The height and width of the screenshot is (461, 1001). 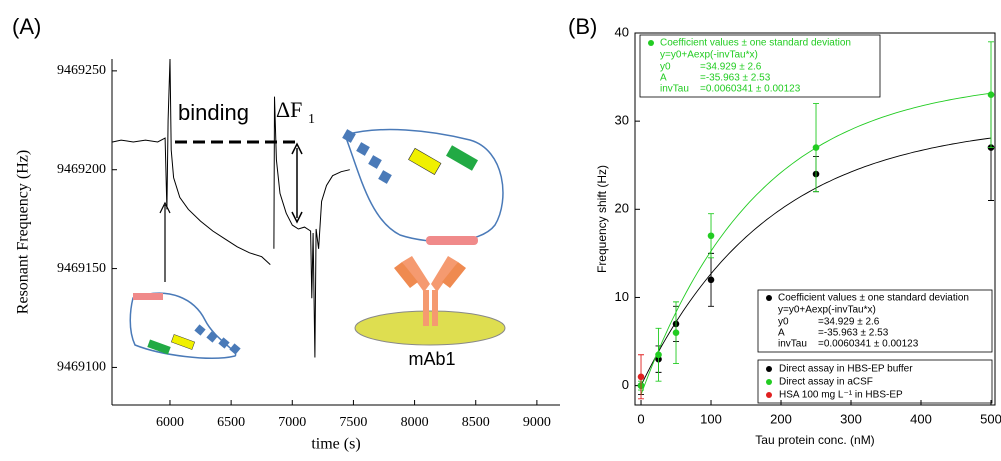 What do you see at coordinates (781, 418) in the screenshot?
I see `x-tick-label: 200` at bounding box center [781, 418].